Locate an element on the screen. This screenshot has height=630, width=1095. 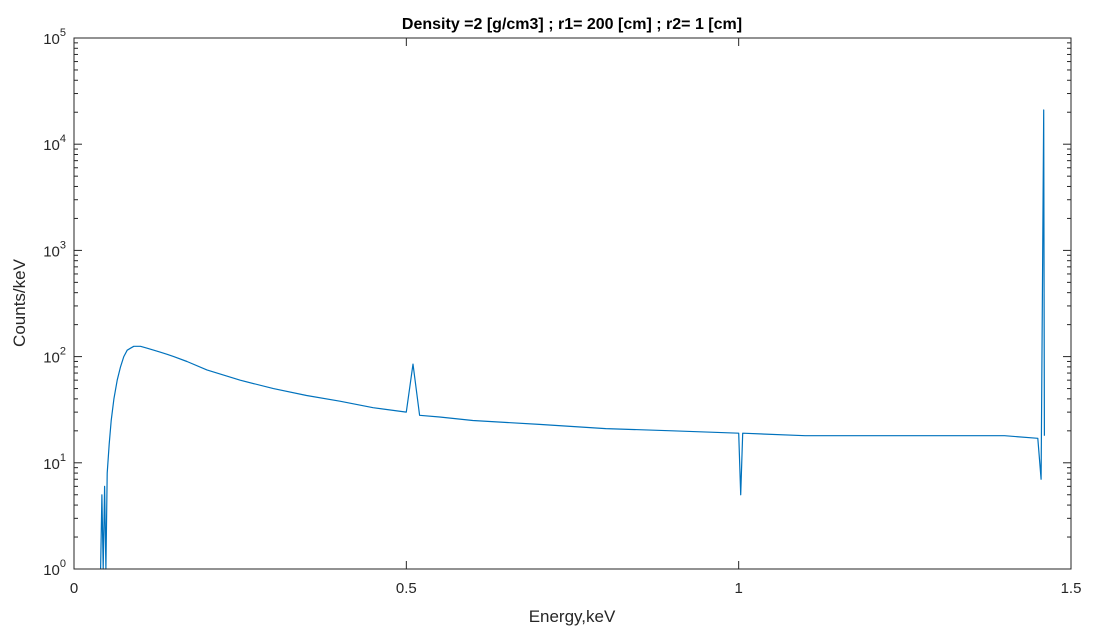
y-tick-label: 10² is located at coordinates (54, 356).